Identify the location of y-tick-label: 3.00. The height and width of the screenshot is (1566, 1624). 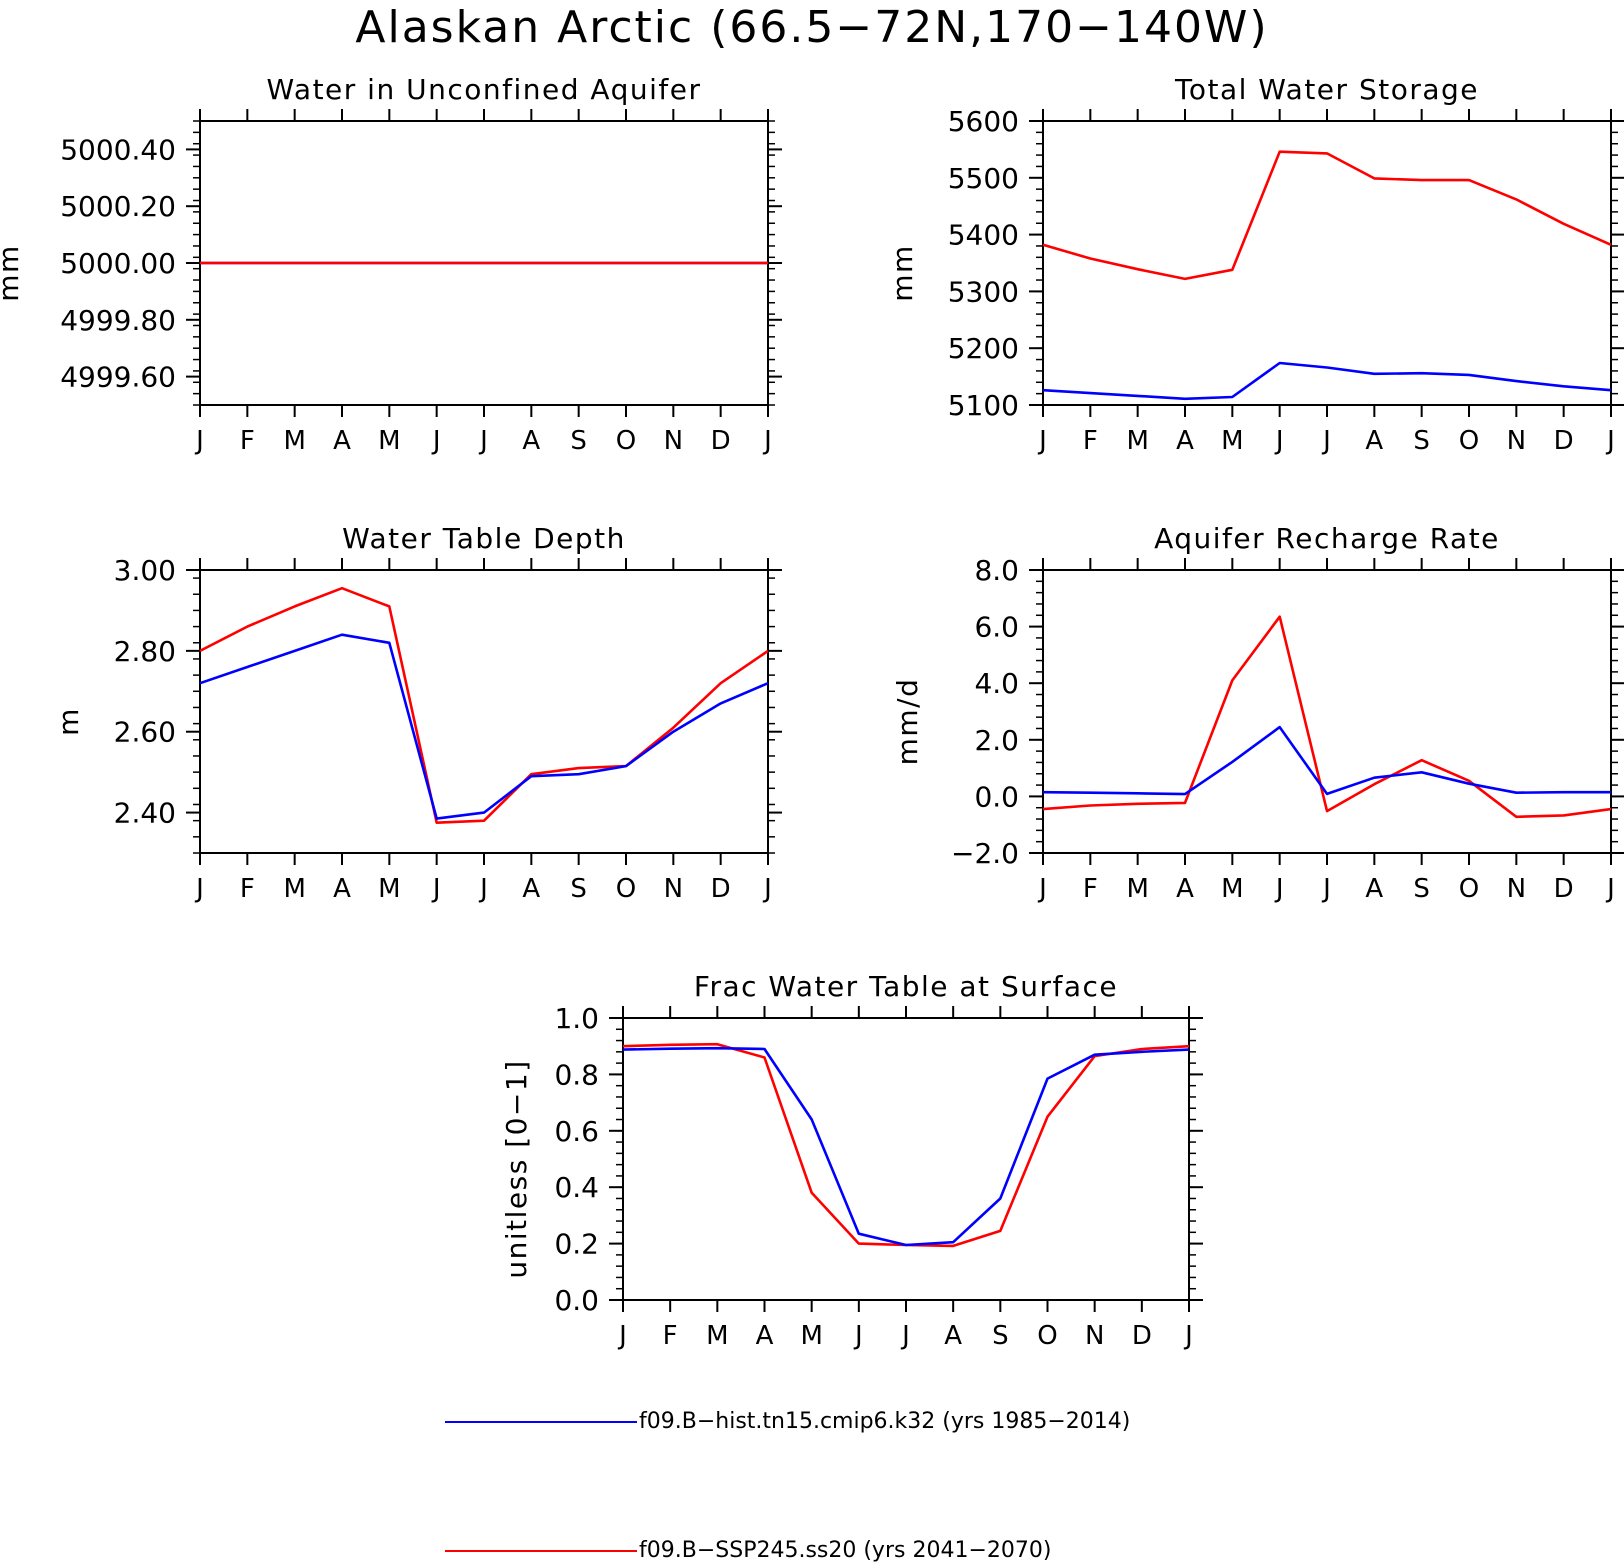
(145, 570).